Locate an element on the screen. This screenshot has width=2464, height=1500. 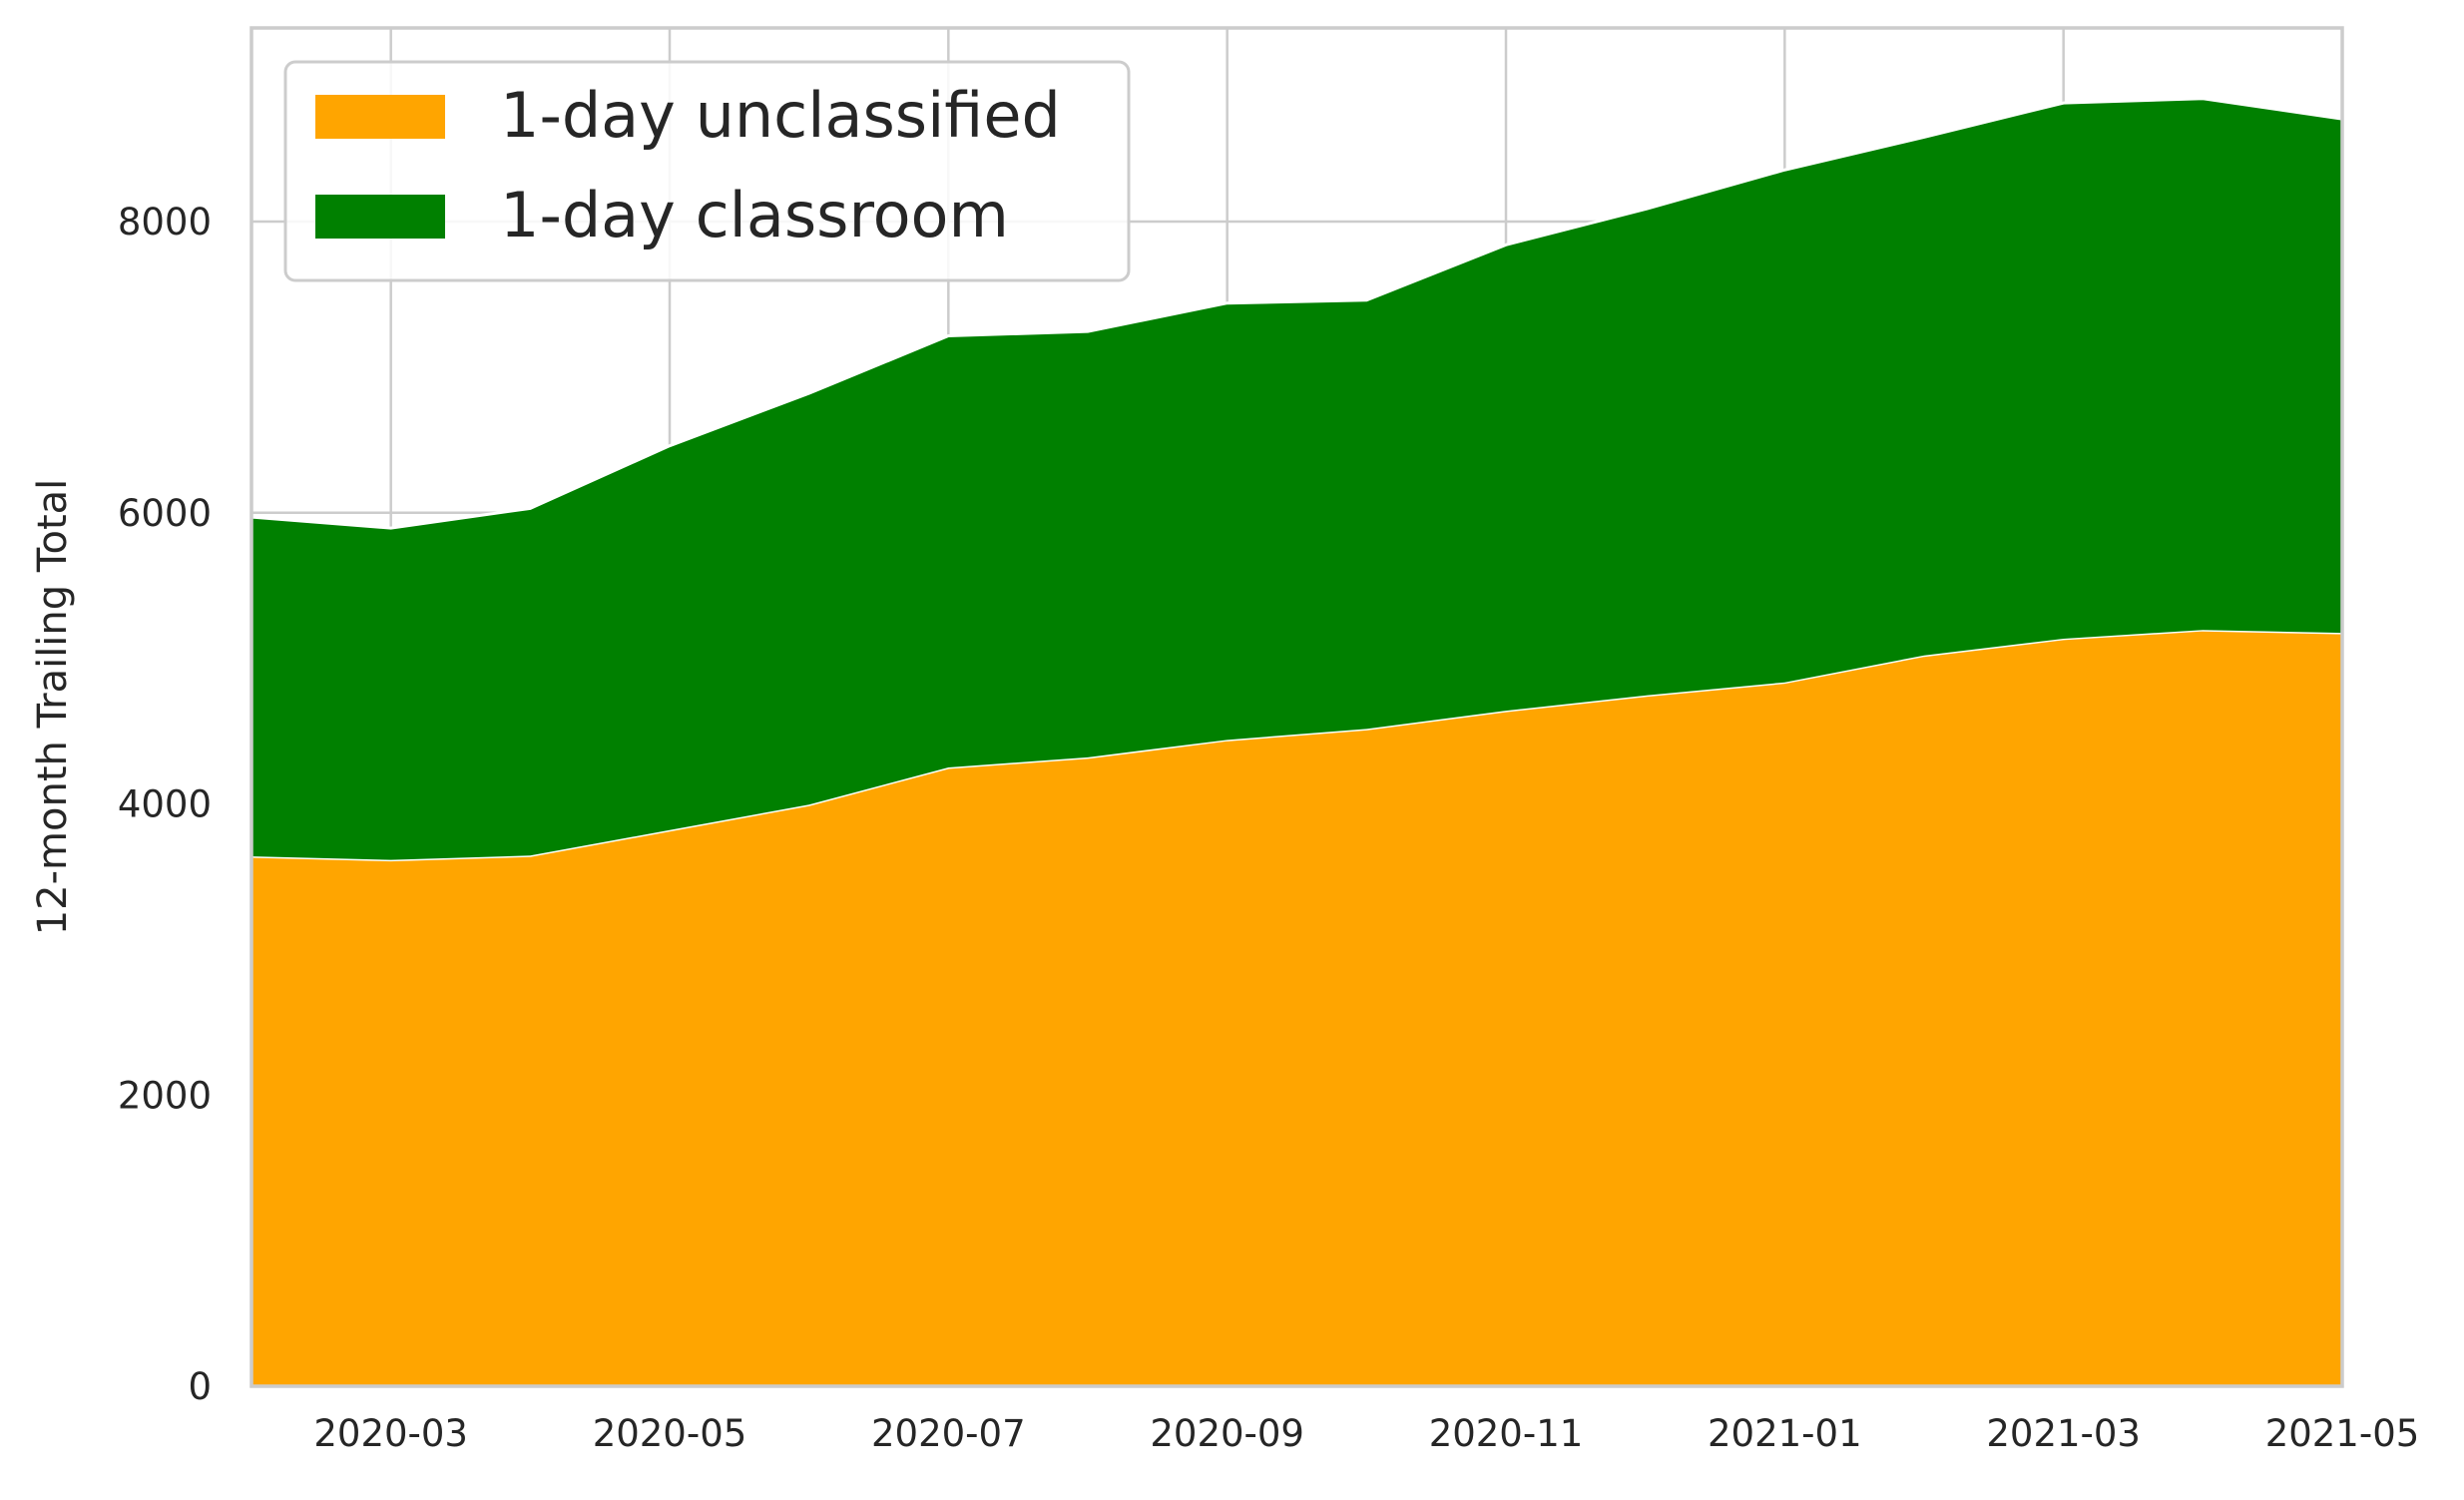
x-tick-label: 2020-09 is located at coordinates (1227, 1433).